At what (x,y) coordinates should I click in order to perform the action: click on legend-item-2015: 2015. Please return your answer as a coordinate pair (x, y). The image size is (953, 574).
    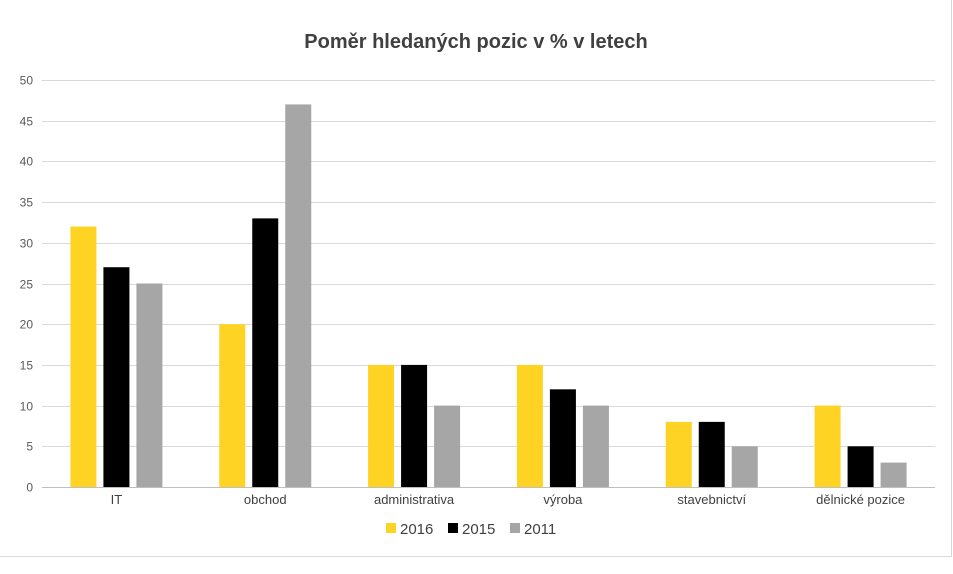
    Looking at the image, I should click on (471, 529).